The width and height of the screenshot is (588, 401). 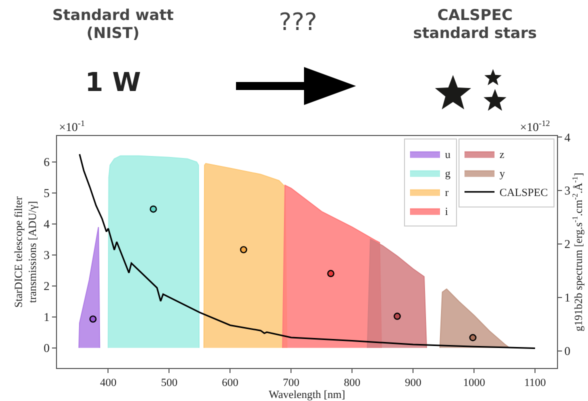 I want to click on text: 1 W, so click(x=113, y=84).